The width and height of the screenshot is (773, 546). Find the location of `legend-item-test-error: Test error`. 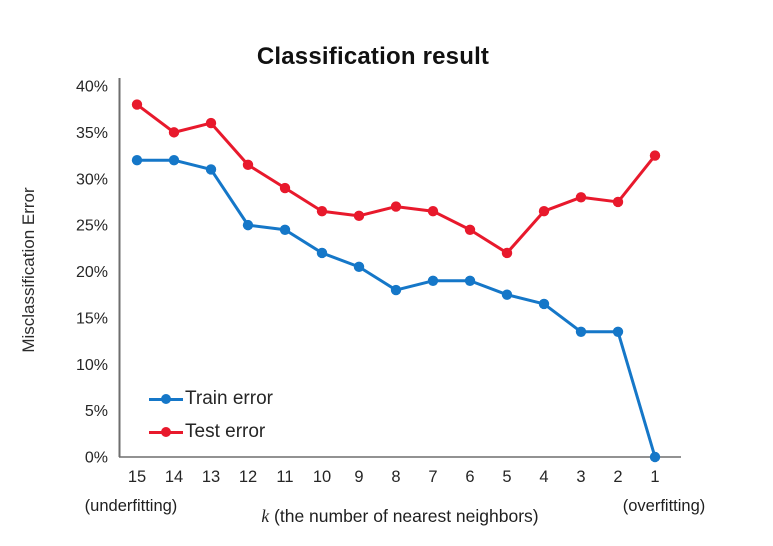

legend-item-test-error: Test error is located at coordinates (211, 432).